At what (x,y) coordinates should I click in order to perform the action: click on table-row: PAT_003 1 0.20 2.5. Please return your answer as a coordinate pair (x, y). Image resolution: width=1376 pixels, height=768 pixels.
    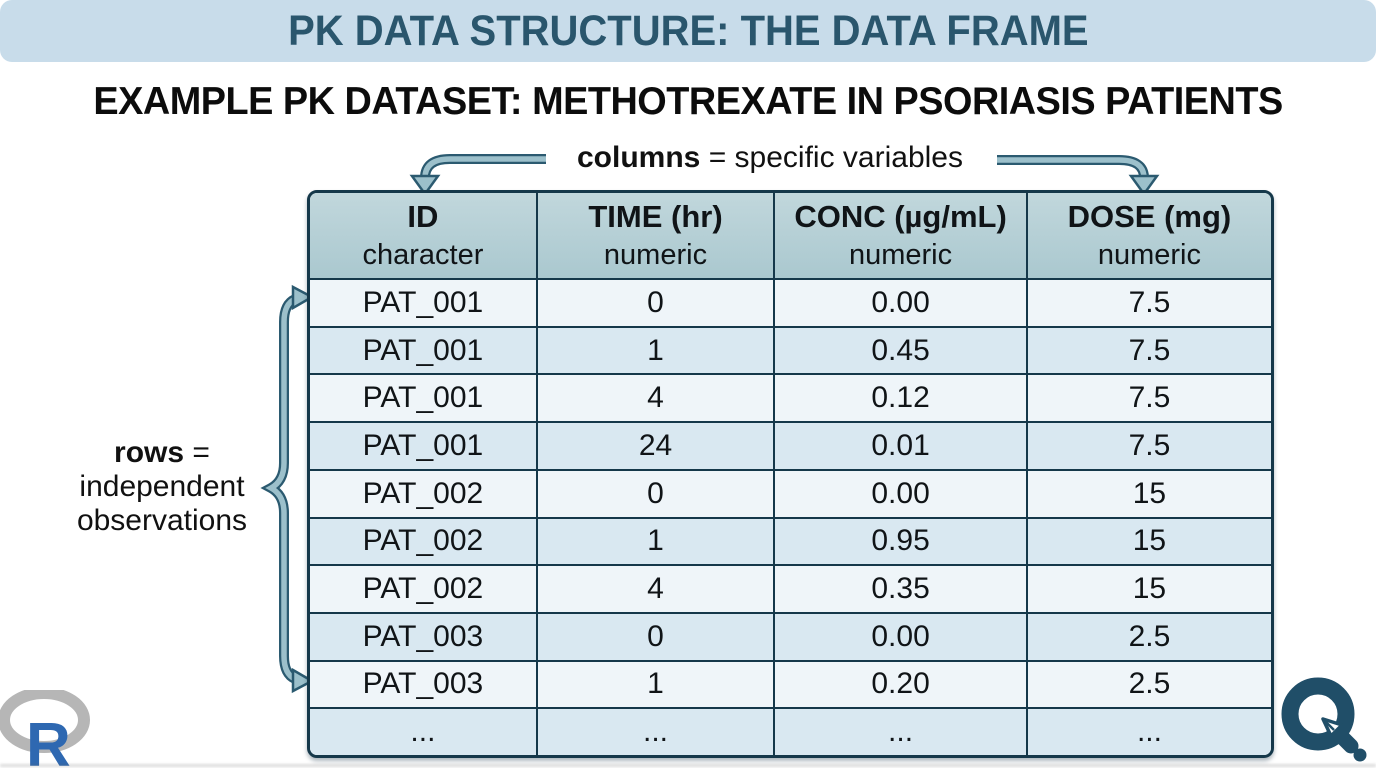
    Looking at the image, I should click on (790, 683).